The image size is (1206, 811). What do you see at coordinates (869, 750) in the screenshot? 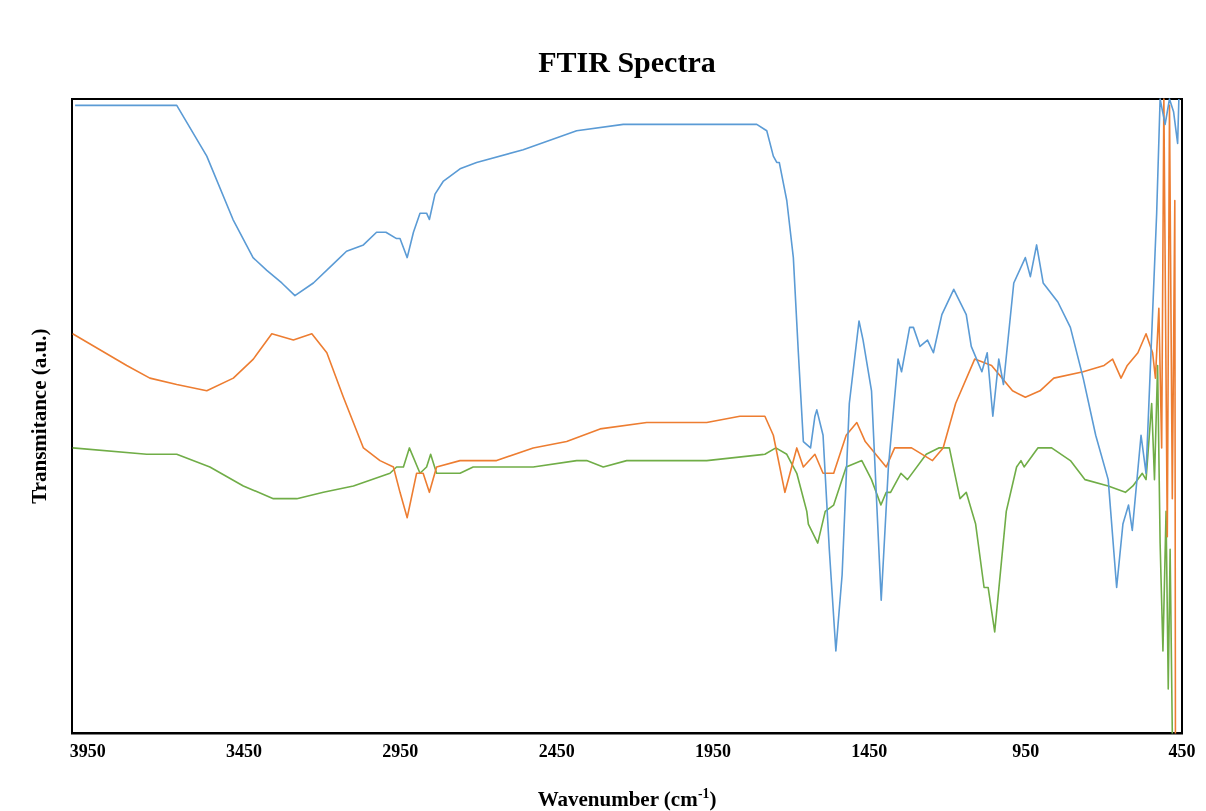
I see `x-tick-label: 1450` at bounding box center [869, 750].